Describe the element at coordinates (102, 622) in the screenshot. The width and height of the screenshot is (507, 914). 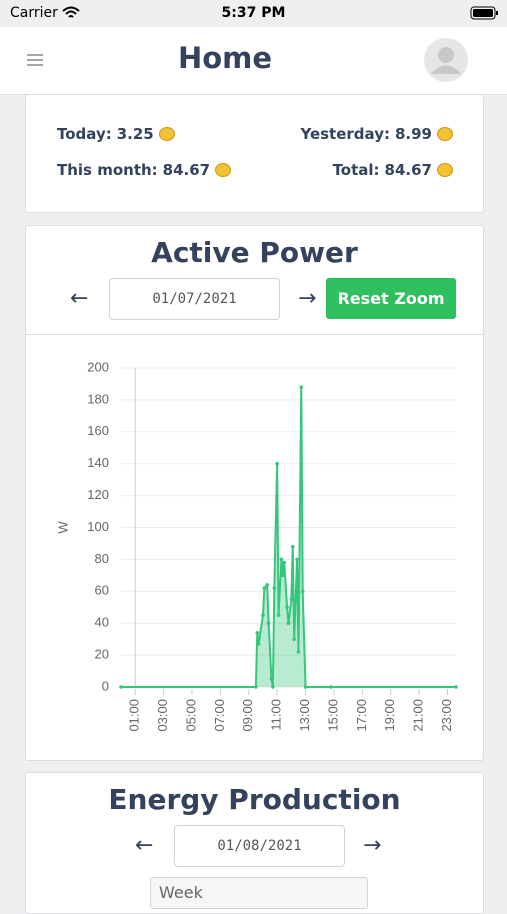
I see `y-tick-label: 40` at that location.